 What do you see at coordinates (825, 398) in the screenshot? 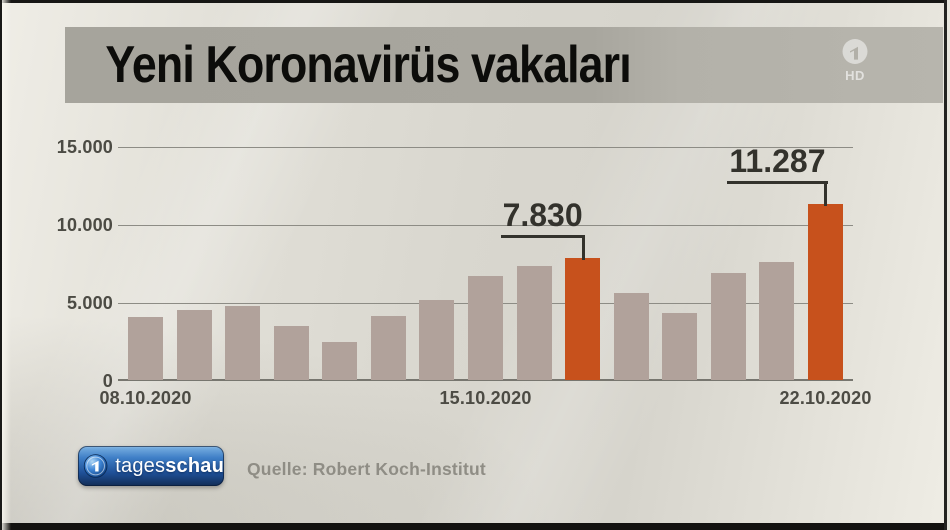
I see `x-tick-label: 22.10.2020` at bounding box center [825, 398].